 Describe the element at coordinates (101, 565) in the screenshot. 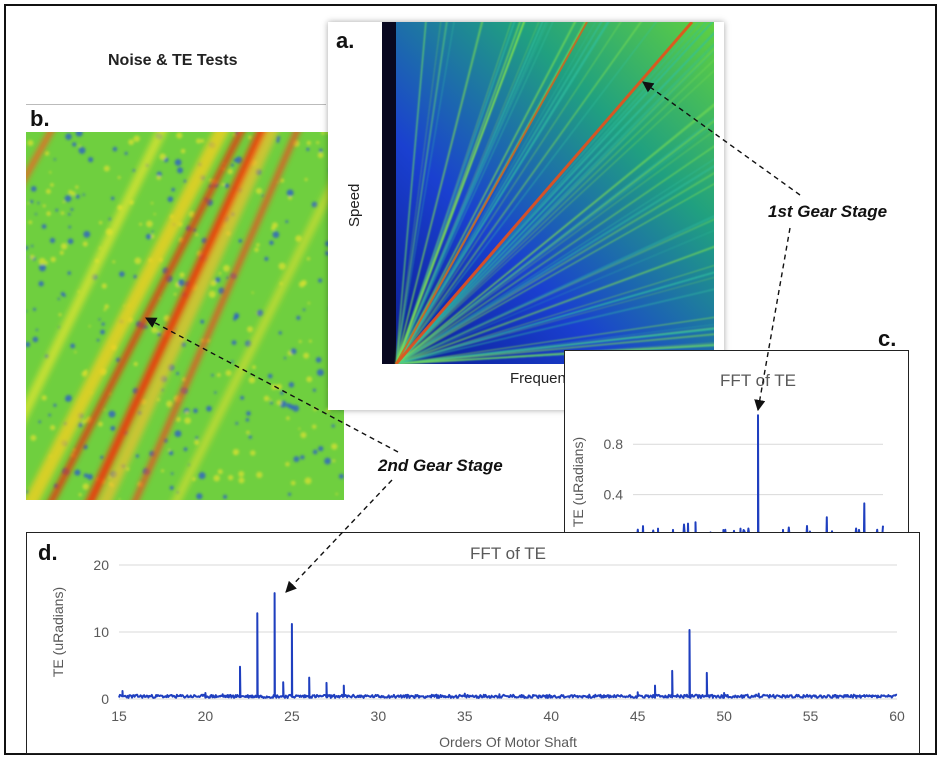

I see `chart-d-ytick: 20` at that location.